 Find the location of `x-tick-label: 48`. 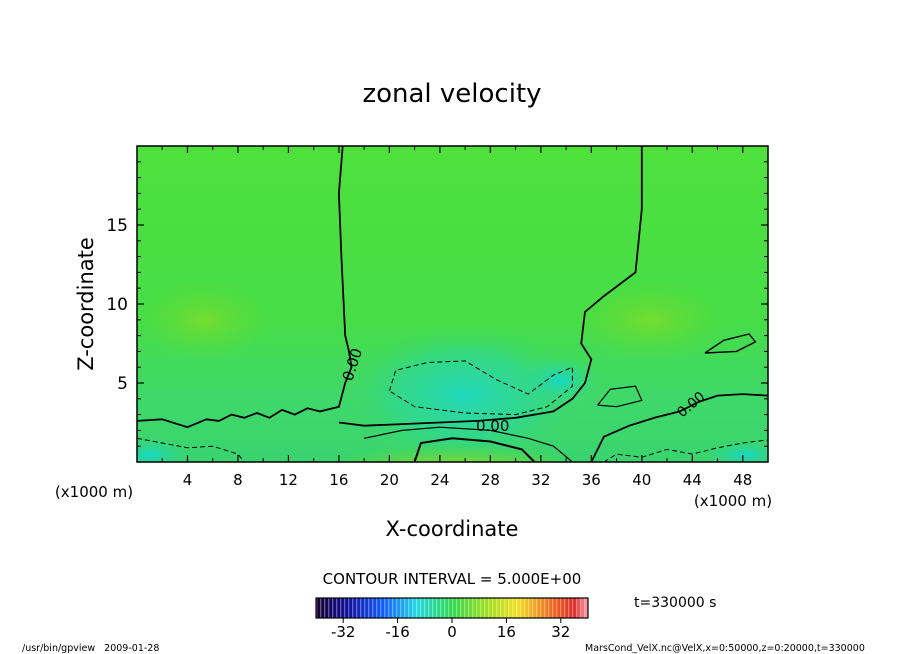

x-tick-label: 48 is located at coordinates (742, 480).